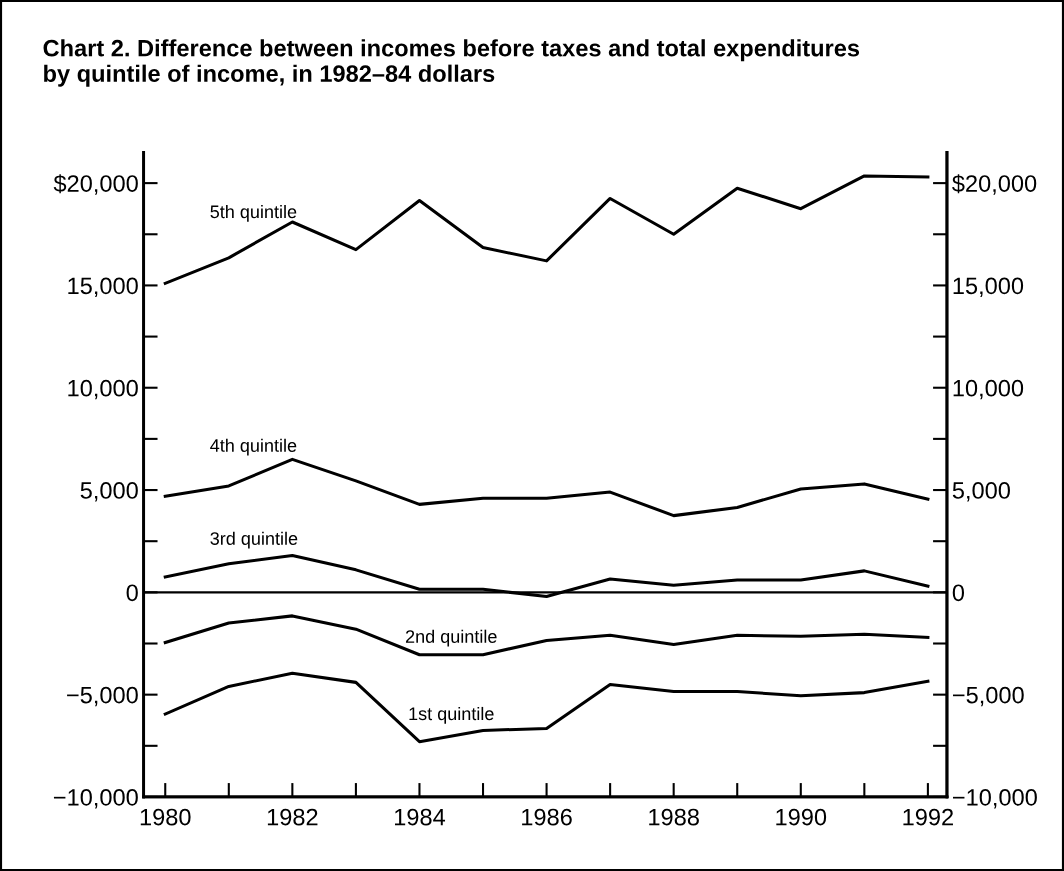  What do you see at coordinates (95, 799) in the screenshot?
I see `y-tick-label: −10,000` at bounding box center [95, 799].